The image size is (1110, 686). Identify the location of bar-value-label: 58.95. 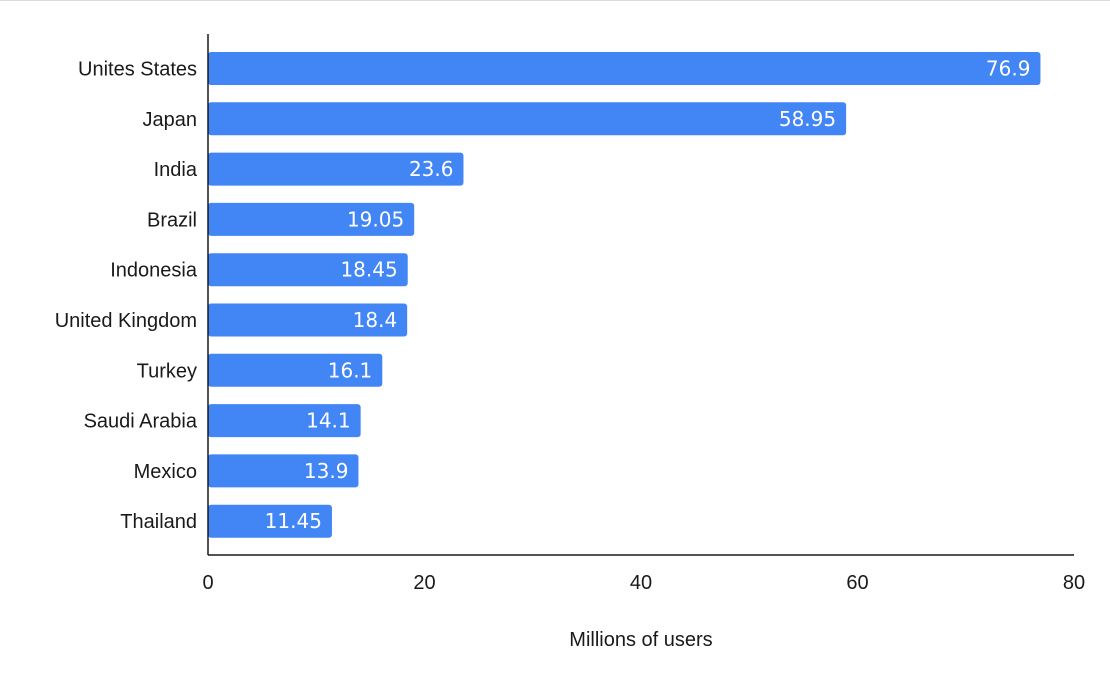
(807, 119).